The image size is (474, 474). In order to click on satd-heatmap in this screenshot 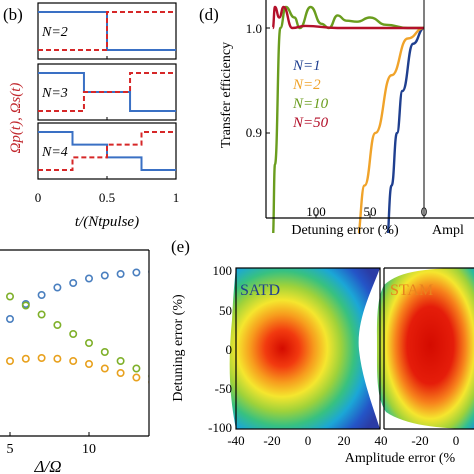, I will do `click(304, 348)`.